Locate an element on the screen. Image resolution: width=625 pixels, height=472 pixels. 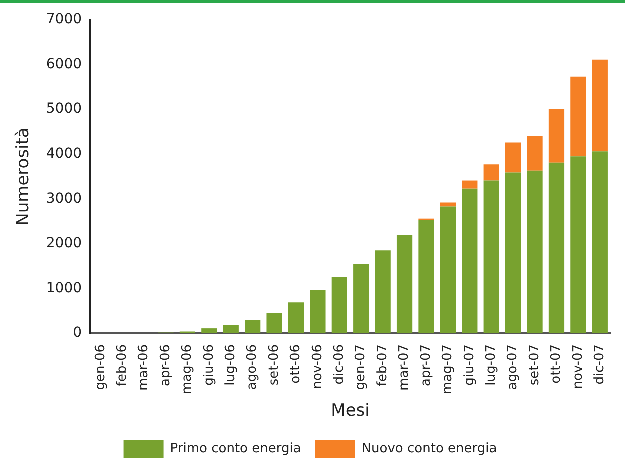
x-tick-label: ott-07 is located at coordinates (556, 364).